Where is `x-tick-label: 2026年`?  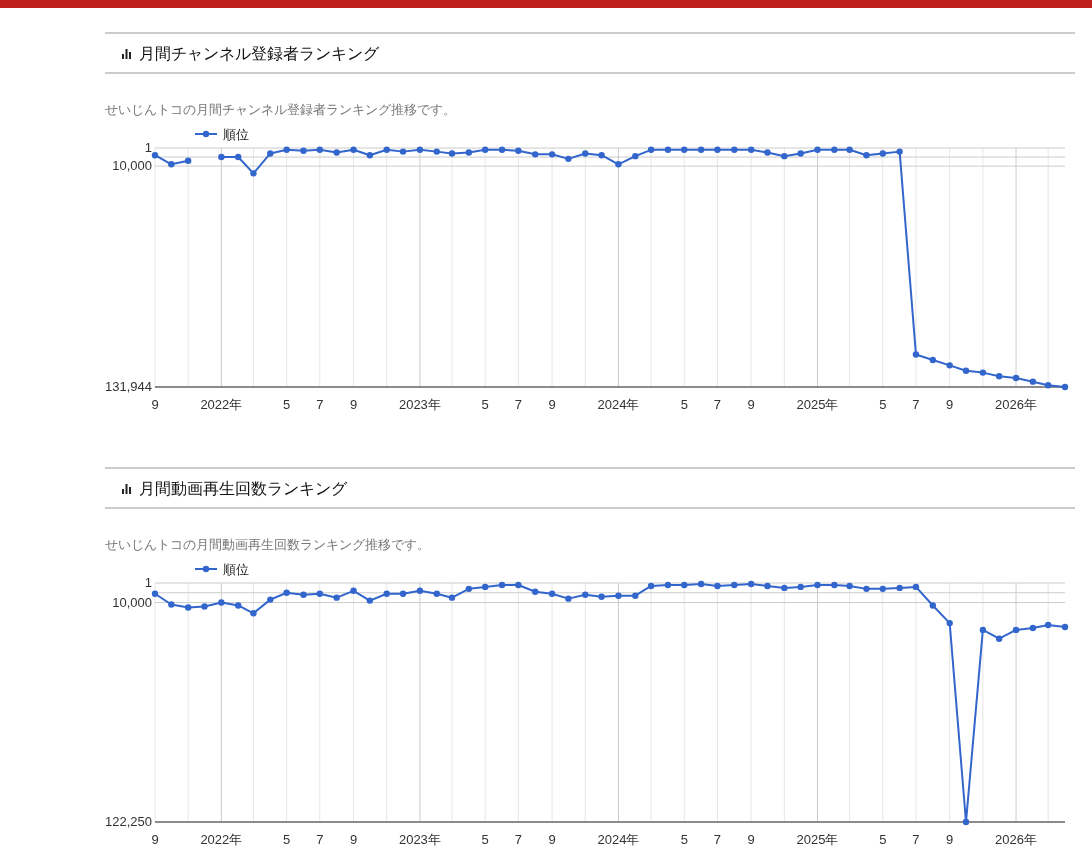 x-tick-label: 2026年 is located at coordinates (1016, 839).